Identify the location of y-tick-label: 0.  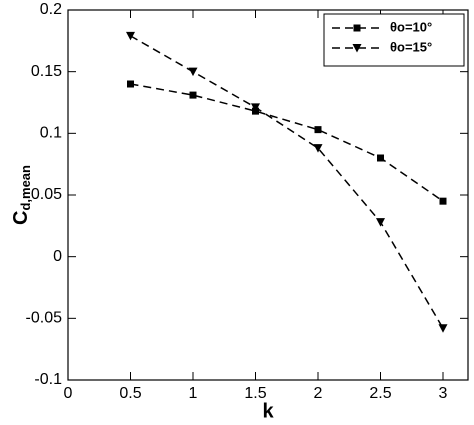
(57, 256).